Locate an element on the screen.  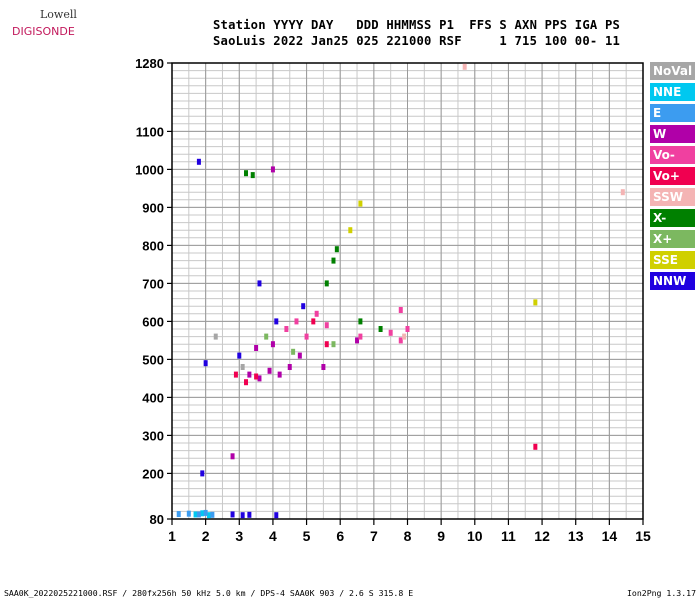
x-tick-label: 10 is located at coordinates (475, 536).